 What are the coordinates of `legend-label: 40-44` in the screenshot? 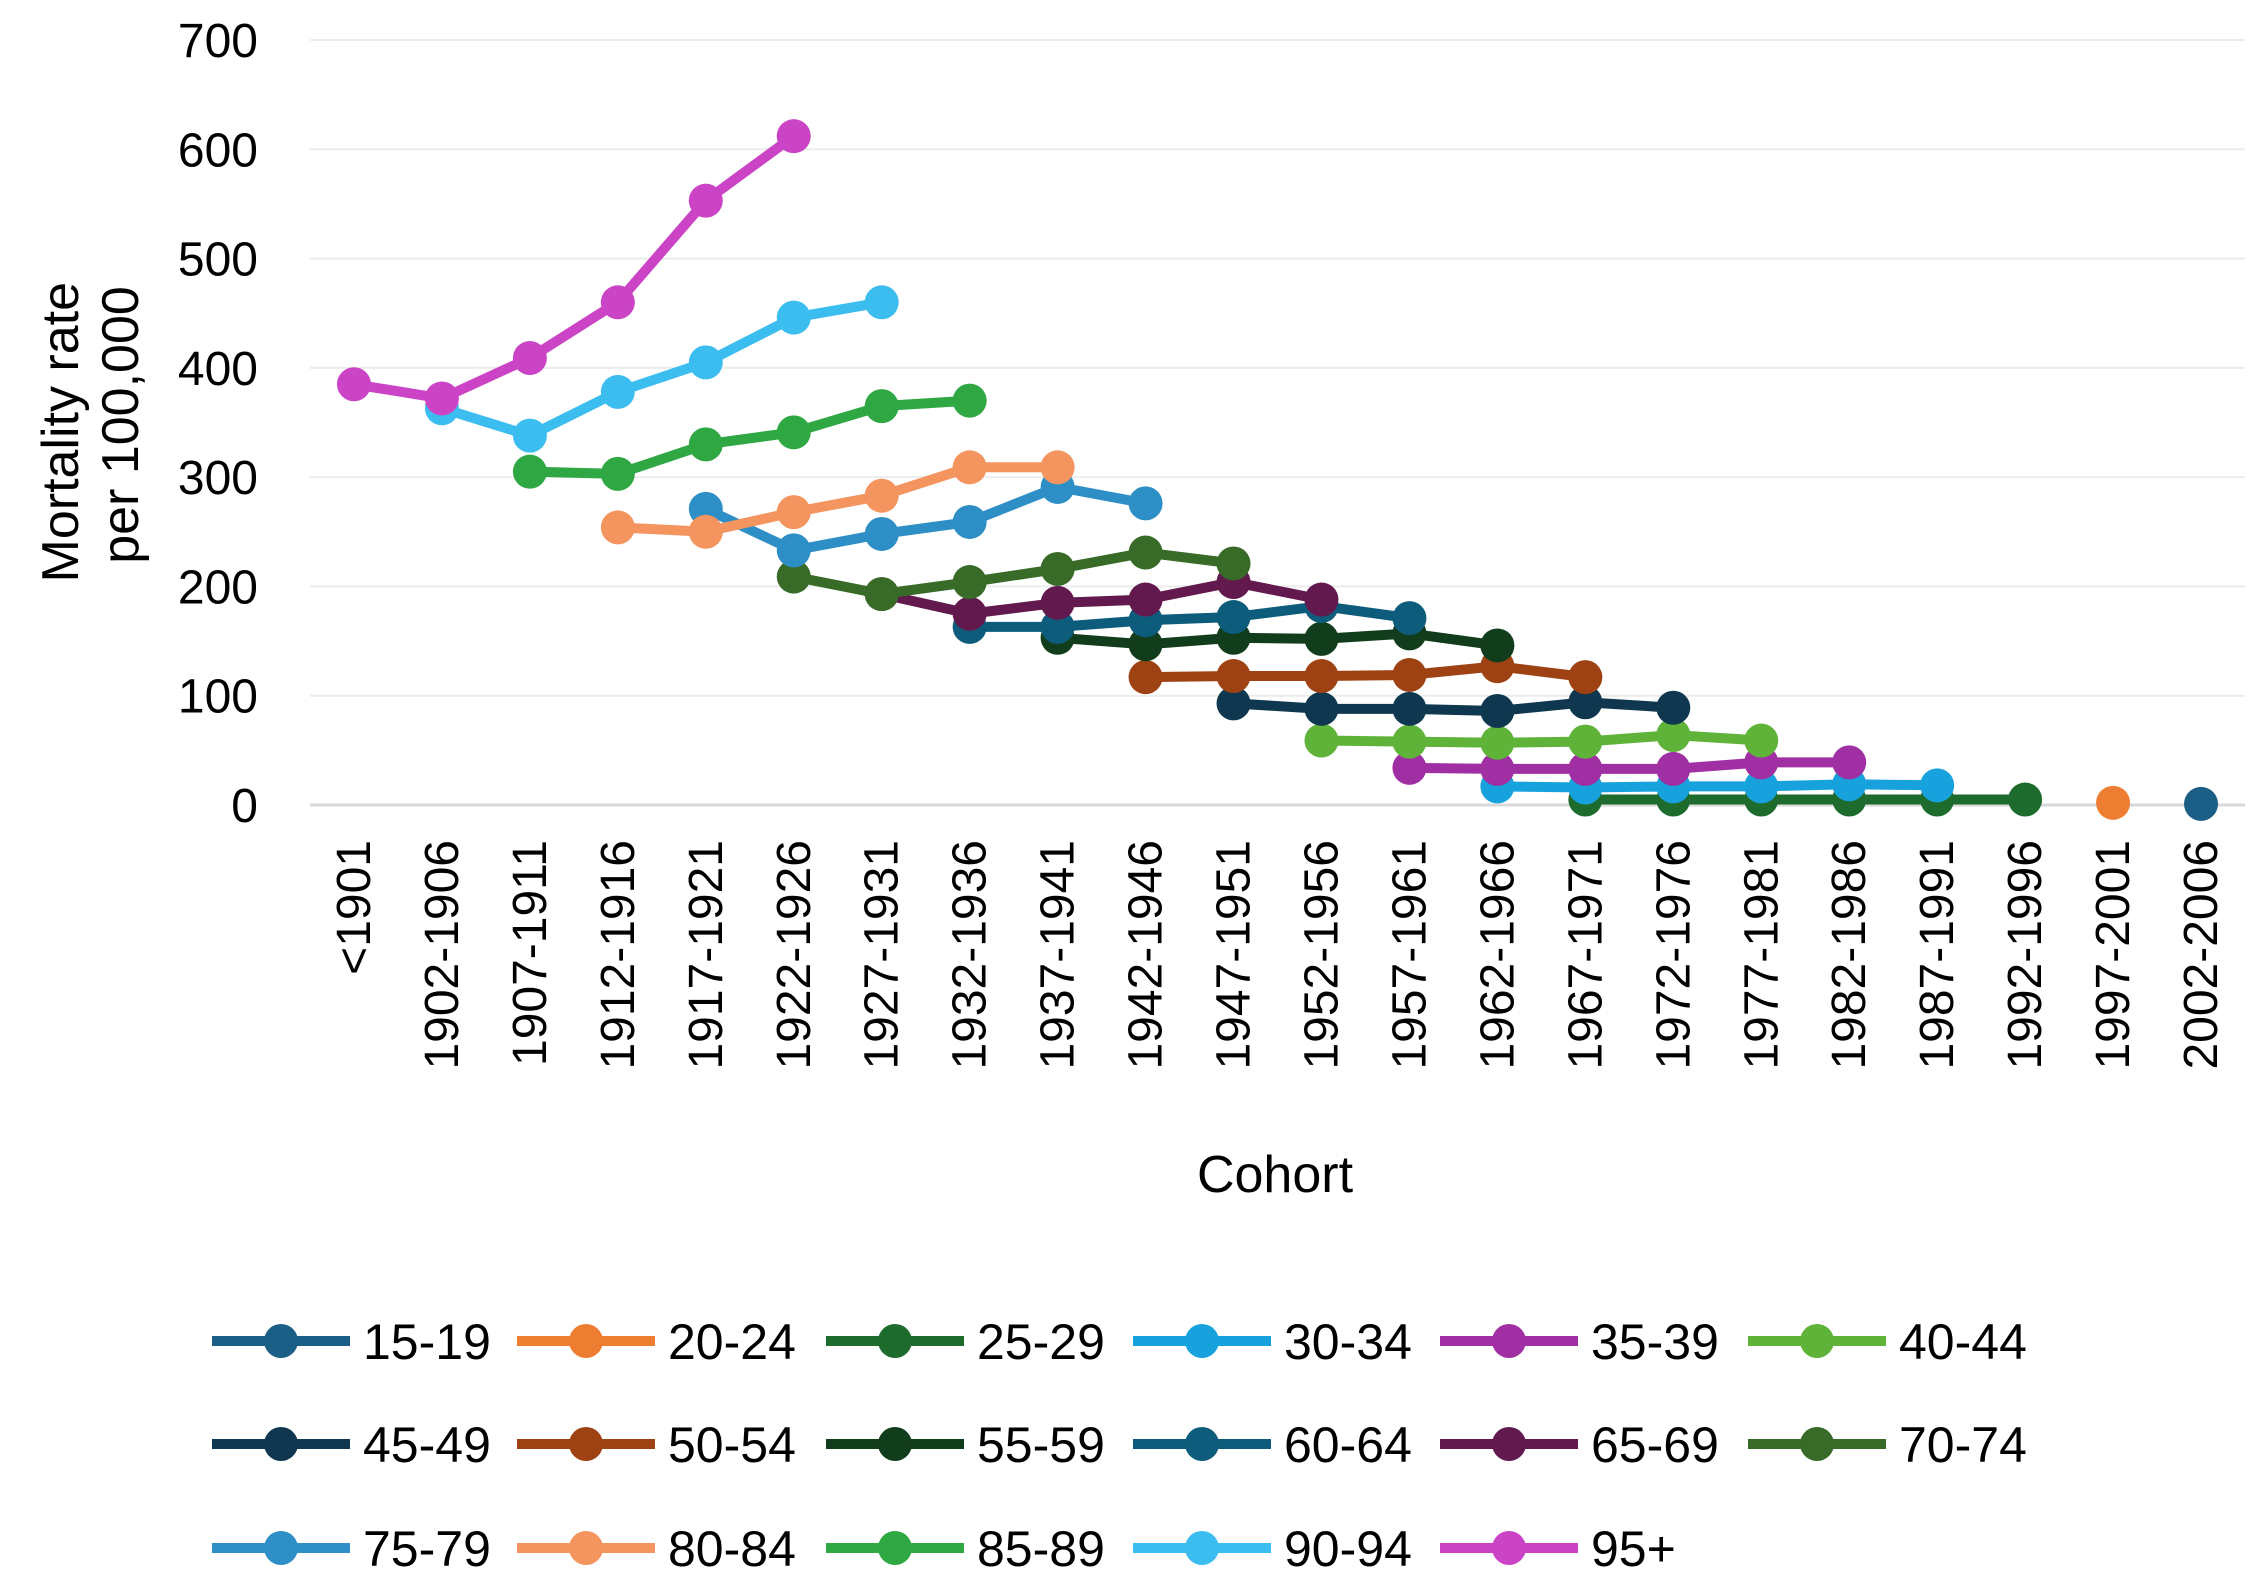 It's located at (1963, 1342).